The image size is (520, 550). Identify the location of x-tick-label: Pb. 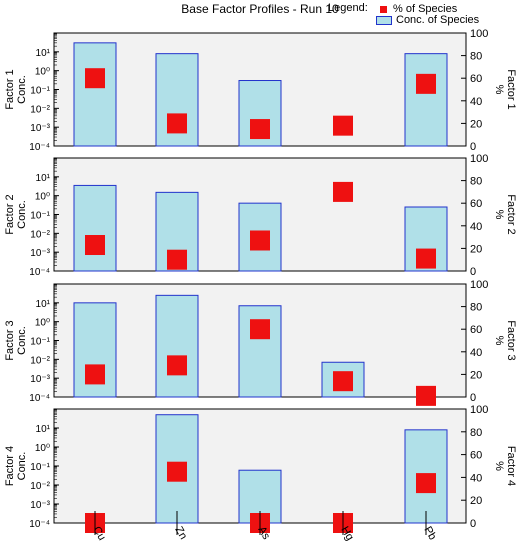
(429, 534).